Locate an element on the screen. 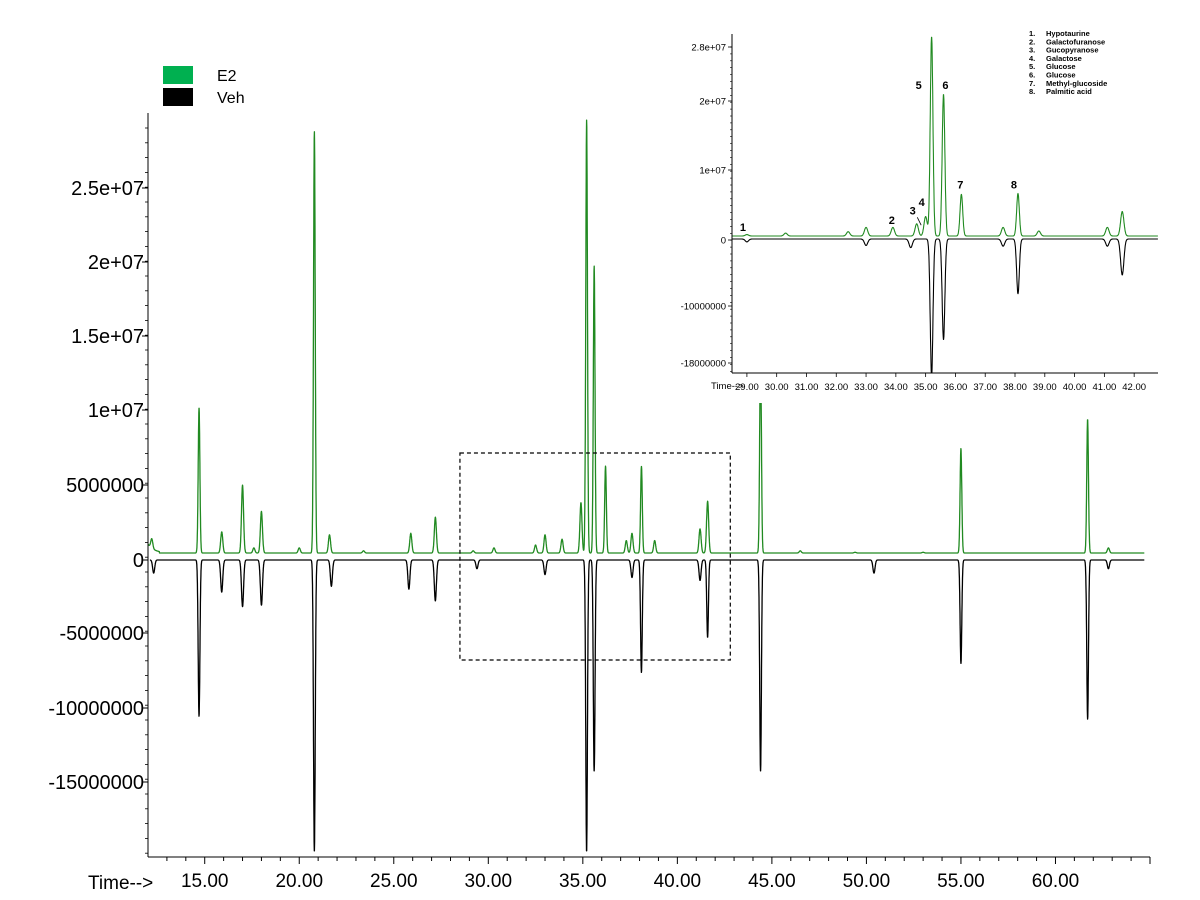 The width and height of the screenshot is (1200, 900). inset-x-tick-label: 36.00 is located at coordinates (956, 387).